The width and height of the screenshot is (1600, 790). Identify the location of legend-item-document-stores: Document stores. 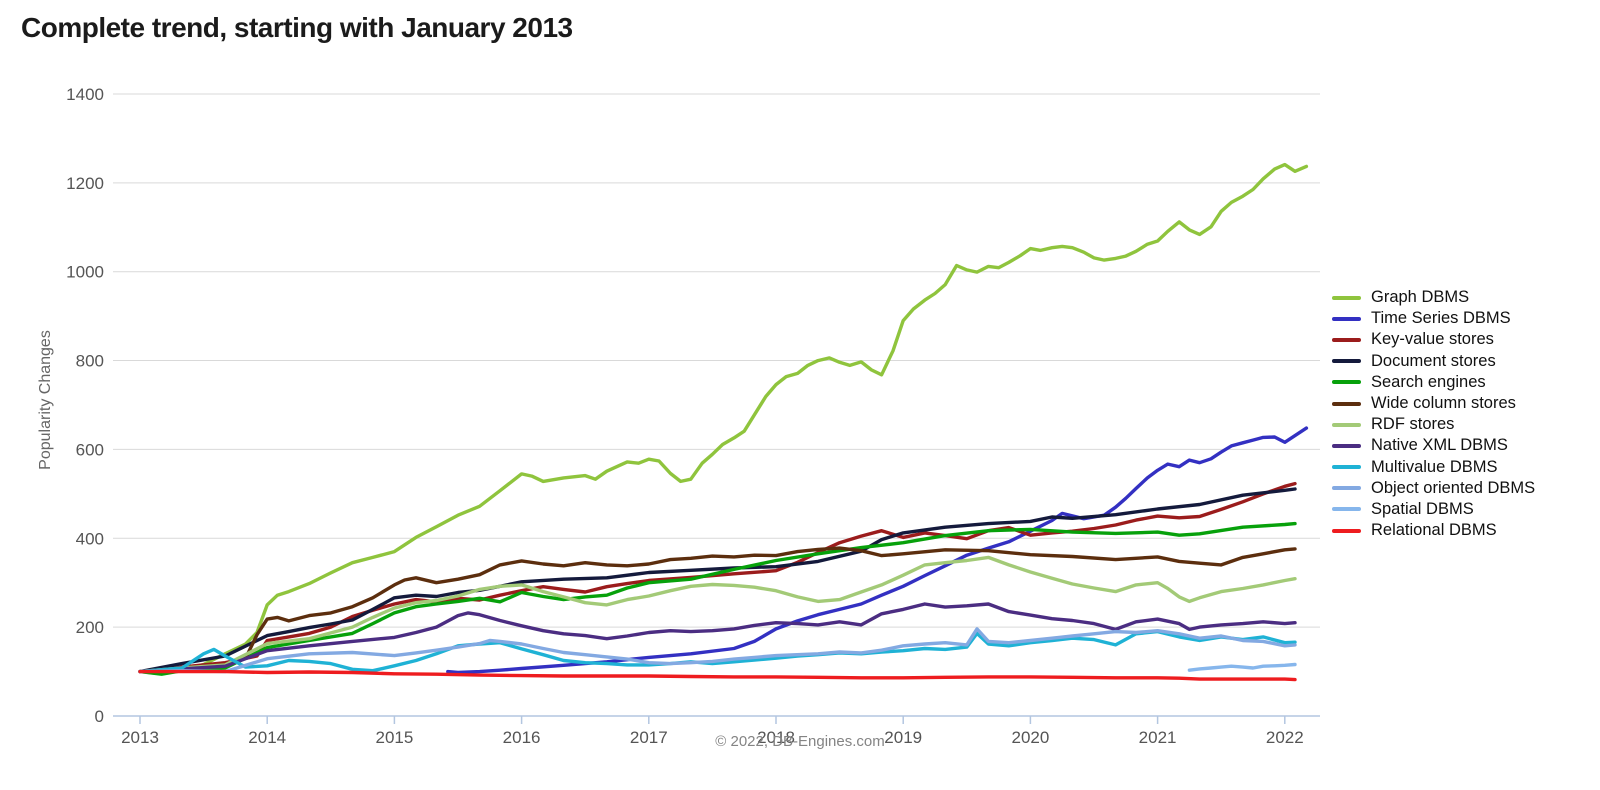
(1433, 361).